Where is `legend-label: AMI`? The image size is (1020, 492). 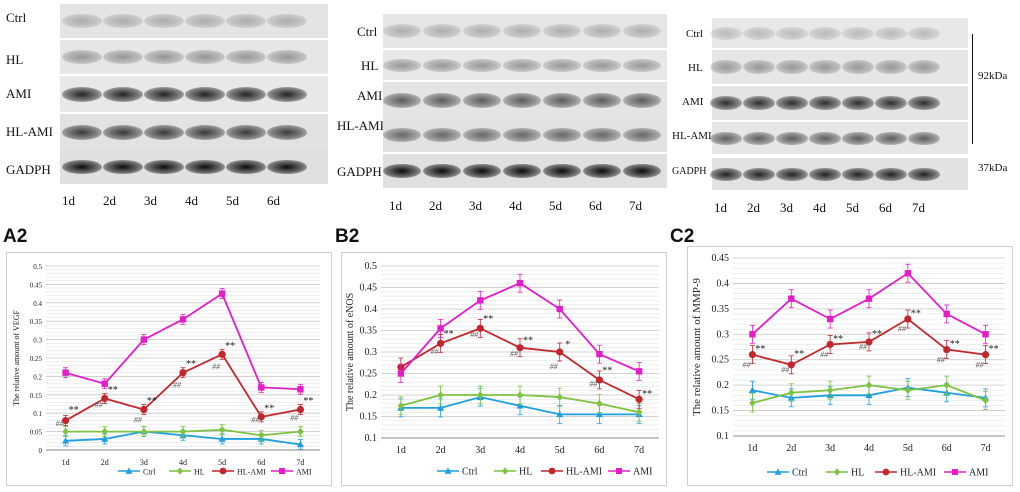 legend-label: AMI is located at coordinates (304, 472).